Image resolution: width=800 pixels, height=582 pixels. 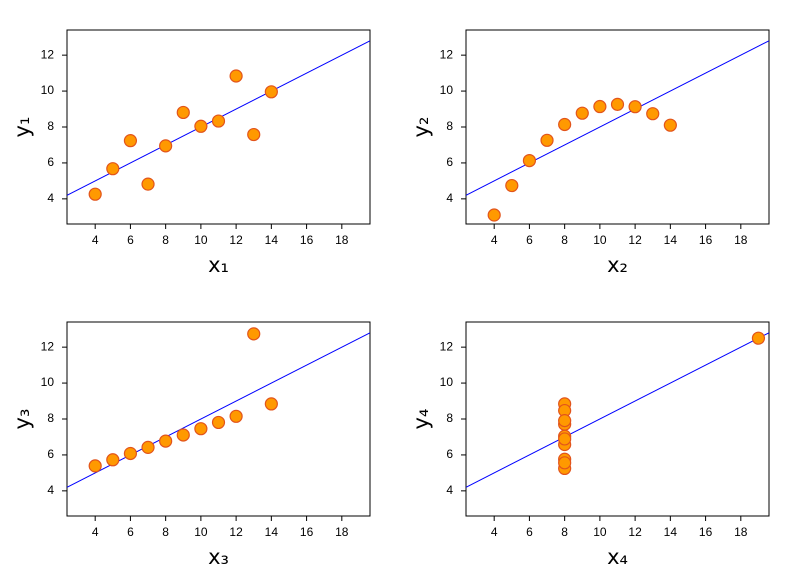 I want to click on y-axis-title: y₂, so click(x=421, y=127).